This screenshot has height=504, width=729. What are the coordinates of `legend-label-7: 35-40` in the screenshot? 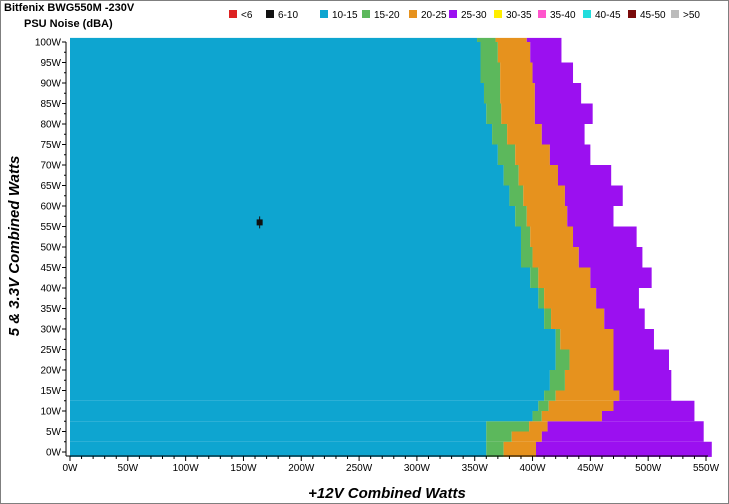 It's located at (563, 15).